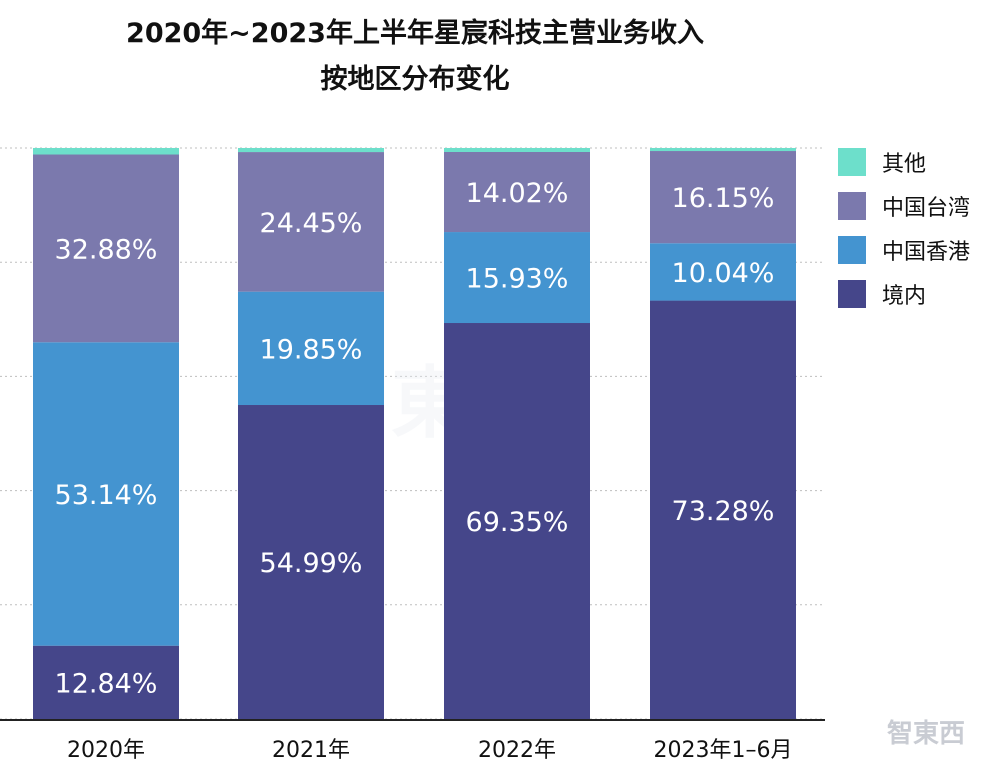 This screenshot has width=1000, height=773. Describe the element at coordinates (723, 750) in the screenshot. I see `category-label: 2023年1–6月` at that location.